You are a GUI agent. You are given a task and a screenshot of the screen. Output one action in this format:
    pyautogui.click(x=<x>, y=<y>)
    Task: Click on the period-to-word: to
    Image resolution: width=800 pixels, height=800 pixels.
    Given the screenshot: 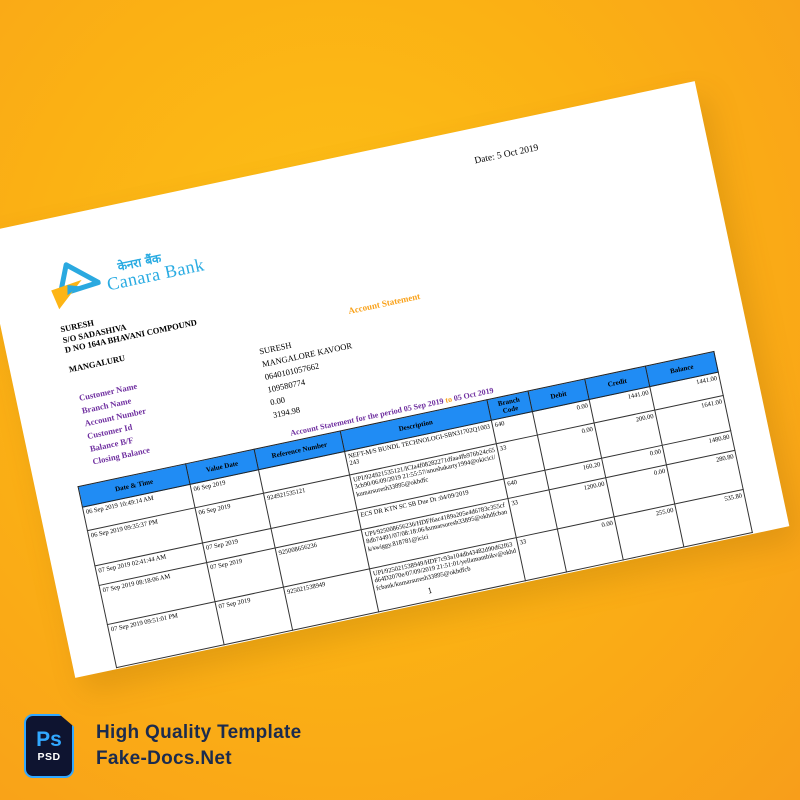 What is the action you would take?
    pyautogui.click(x=448, y=399)
    